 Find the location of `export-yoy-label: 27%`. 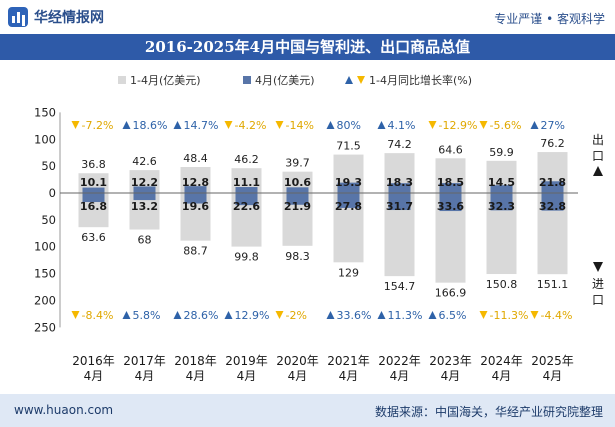

export-yoy-label: 27% is located at coordinates (553, 125).